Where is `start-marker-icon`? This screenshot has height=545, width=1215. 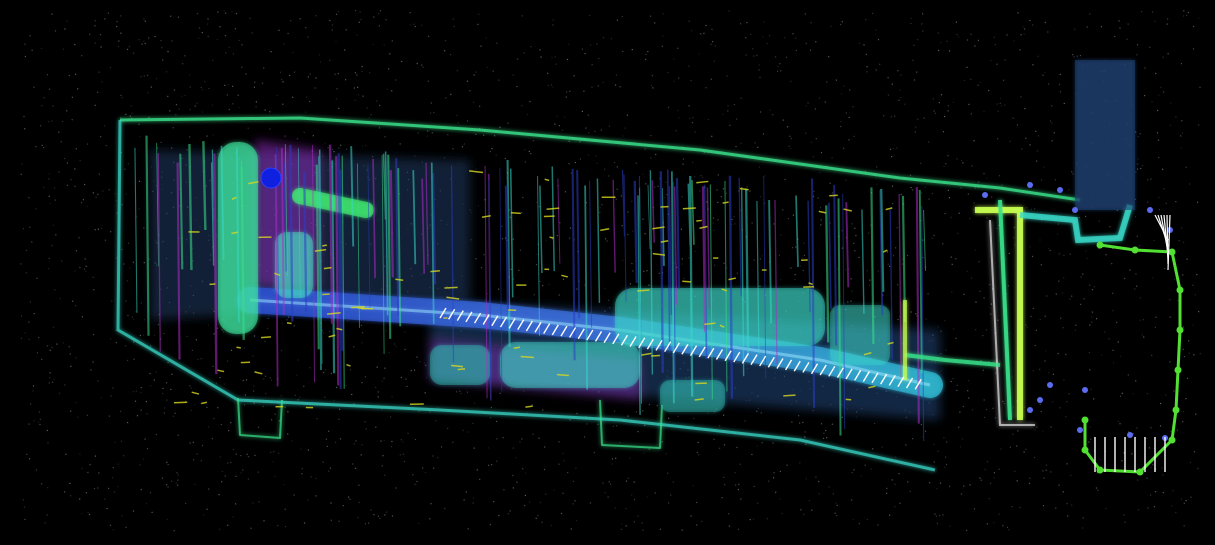 start-marker-icon is located at coordinates (271, 178).